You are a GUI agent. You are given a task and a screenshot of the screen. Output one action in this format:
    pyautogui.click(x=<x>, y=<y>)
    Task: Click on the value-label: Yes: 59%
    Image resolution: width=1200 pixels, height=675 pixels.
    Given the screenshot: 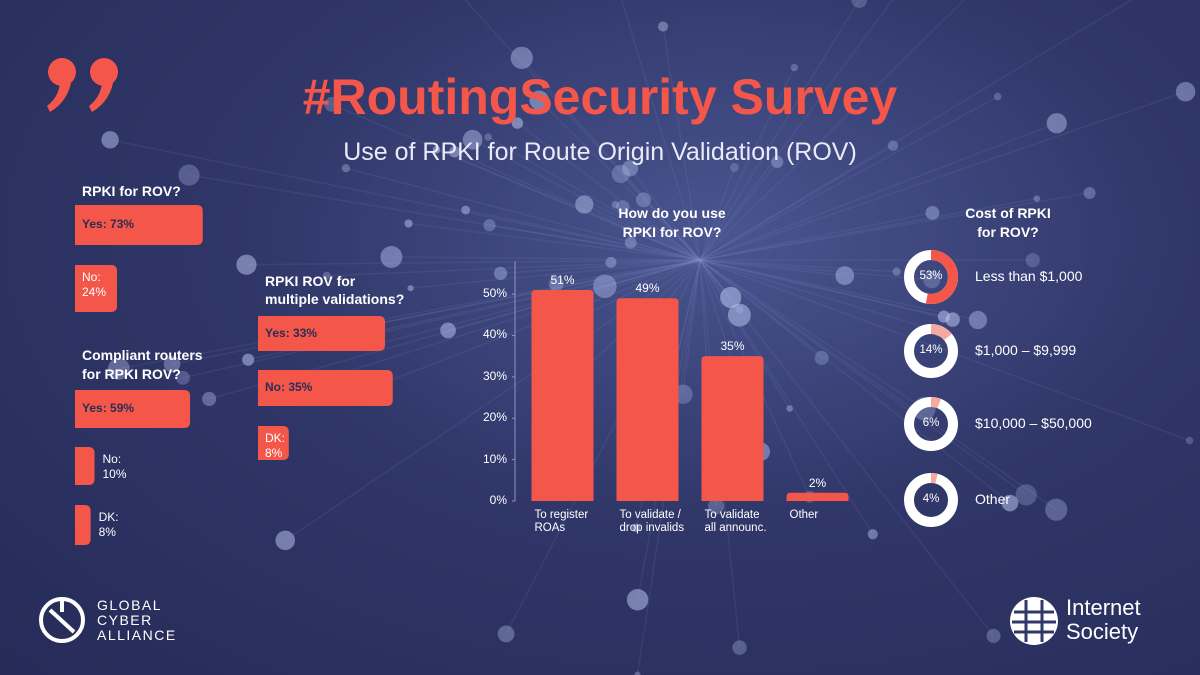 What is the action you would take?
    pyautogui.click(x=108, y=408)
    